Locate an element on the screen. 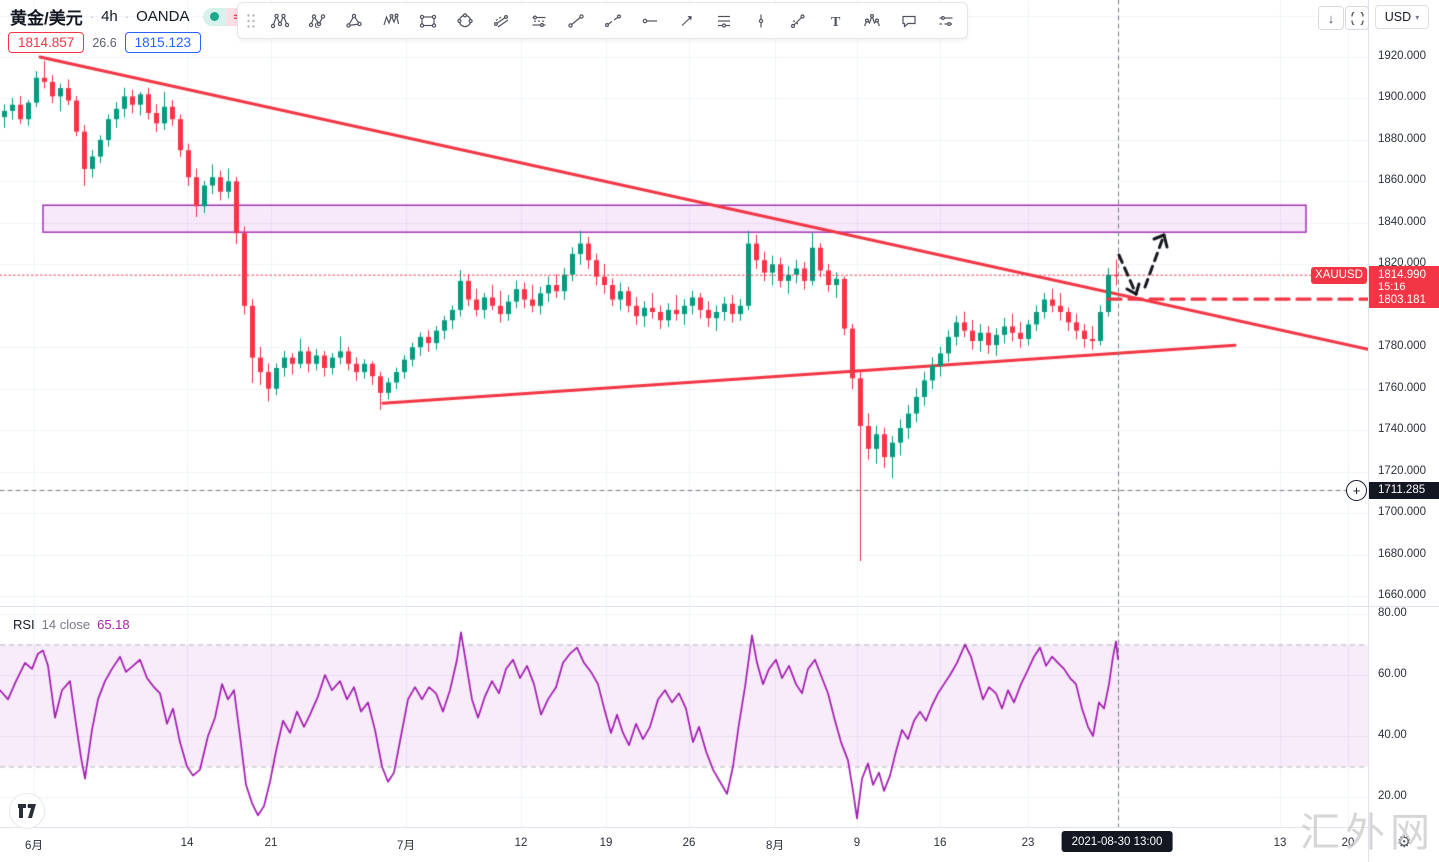  maximize-pane-button is located at coordinates (1357, 18).